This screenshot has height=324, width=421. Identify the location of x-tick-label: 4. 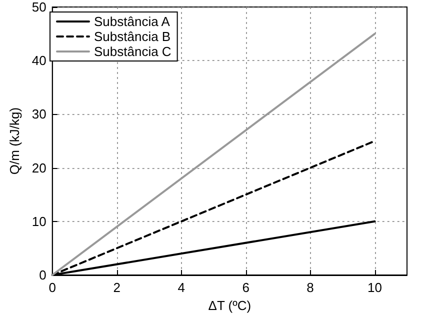
(181, 287).